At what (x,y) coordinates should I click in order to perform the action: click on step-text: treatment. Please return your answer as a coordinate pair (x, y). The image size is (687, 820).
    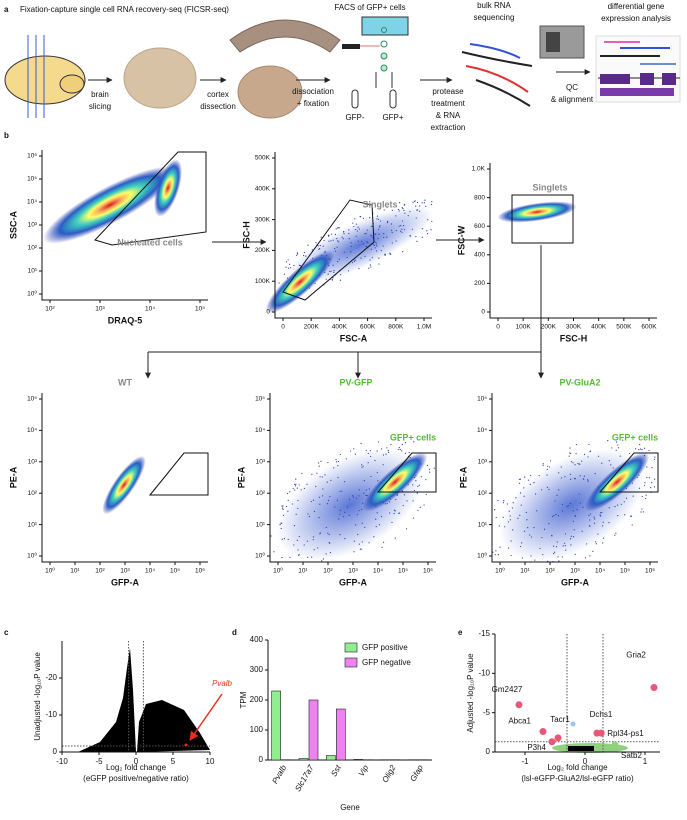
    Looking at the image, I should click on (448, 103).